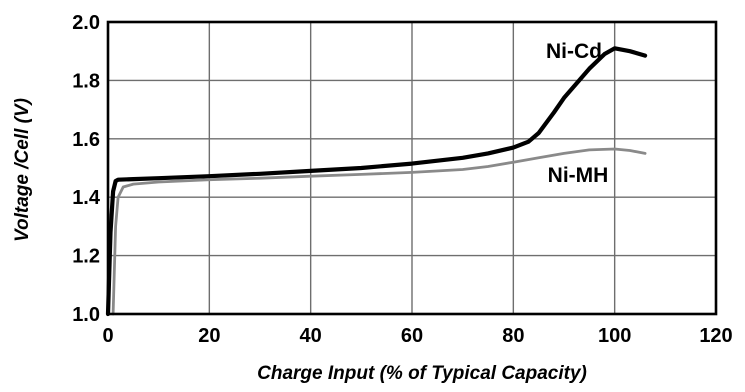 The width and height of the screenshot is (745, 392). What do you see at coordinates (311, 336) in the screenshot?
I see `x-tick-label-40: 40` at bounding box center [311, 336].